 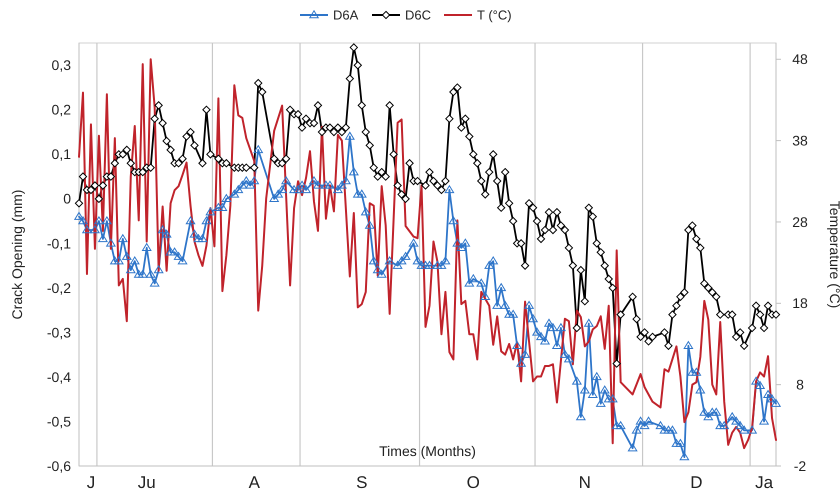 I want to click on y2-tick-label: 38, so click(x=800, y=140).